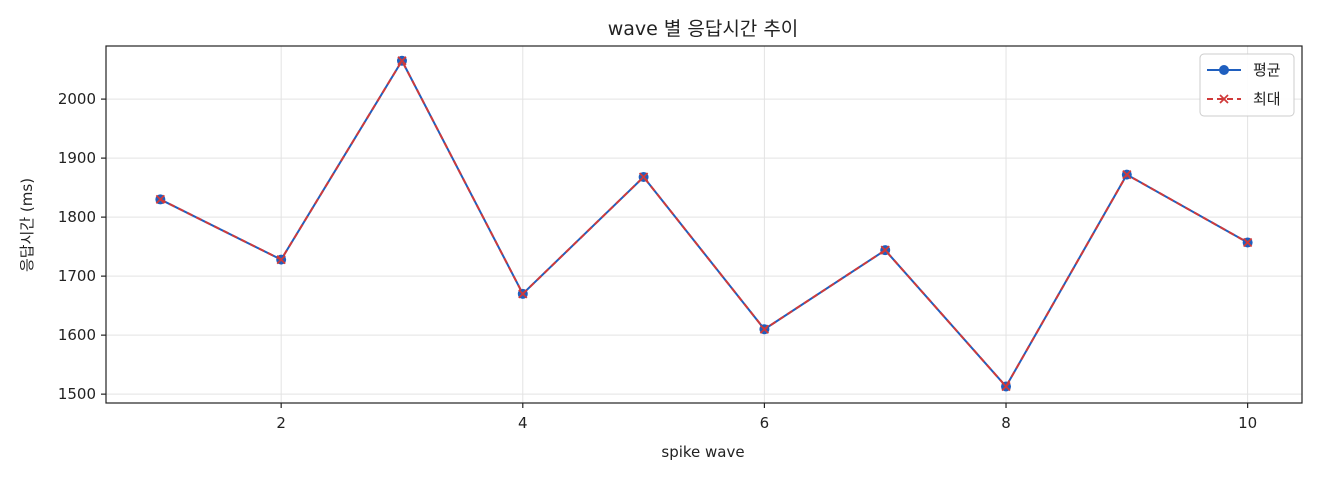 This screenshot has height=485, width=1320. Describe the element at coordinates (1247, 423) in the screenshot. I see `x-tick-label: 10` at that location.